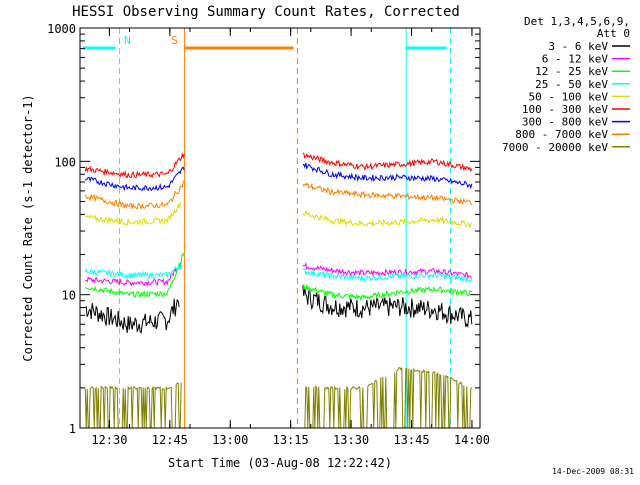 Image resolution: width=640 pixels, height=485 pixels. I want to click on y-axis-label: Corrected Count Rate (s-1 detector-1), so click(28, 227).